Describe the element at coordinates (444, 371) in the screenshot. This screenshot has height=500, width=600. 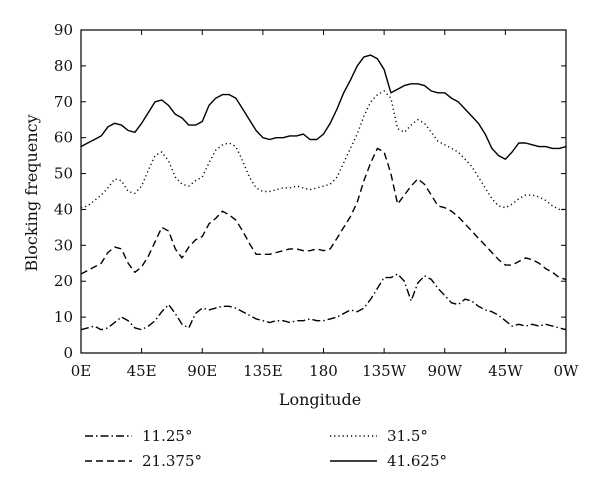
I see `x-tick-label: 90W` at that location.